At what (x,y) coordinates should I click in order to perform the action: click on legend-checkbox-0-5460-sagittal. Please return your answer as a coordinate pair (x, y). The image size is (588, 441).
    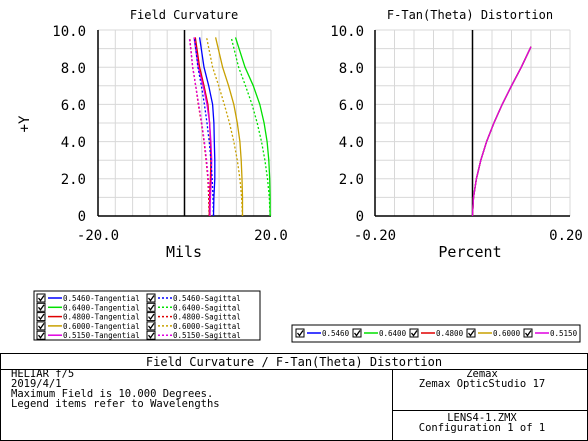
    Looking at the image, I should click on (151, 298).